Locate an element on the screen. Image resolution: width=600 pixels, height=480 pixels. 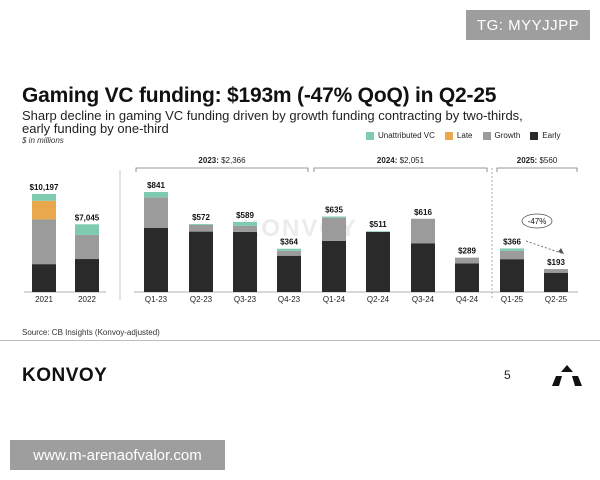
bar-q1-23-unattributed-vc is located at coordinates (156, 195).